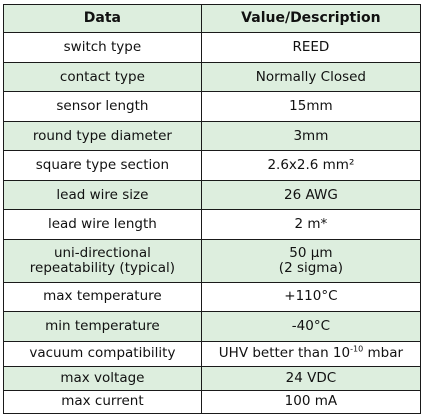 This screenshot has width=425, height=419. Describe the element at coordinates (311, 224) in the screenshot. I see `row-value: 2 m*` at that location.